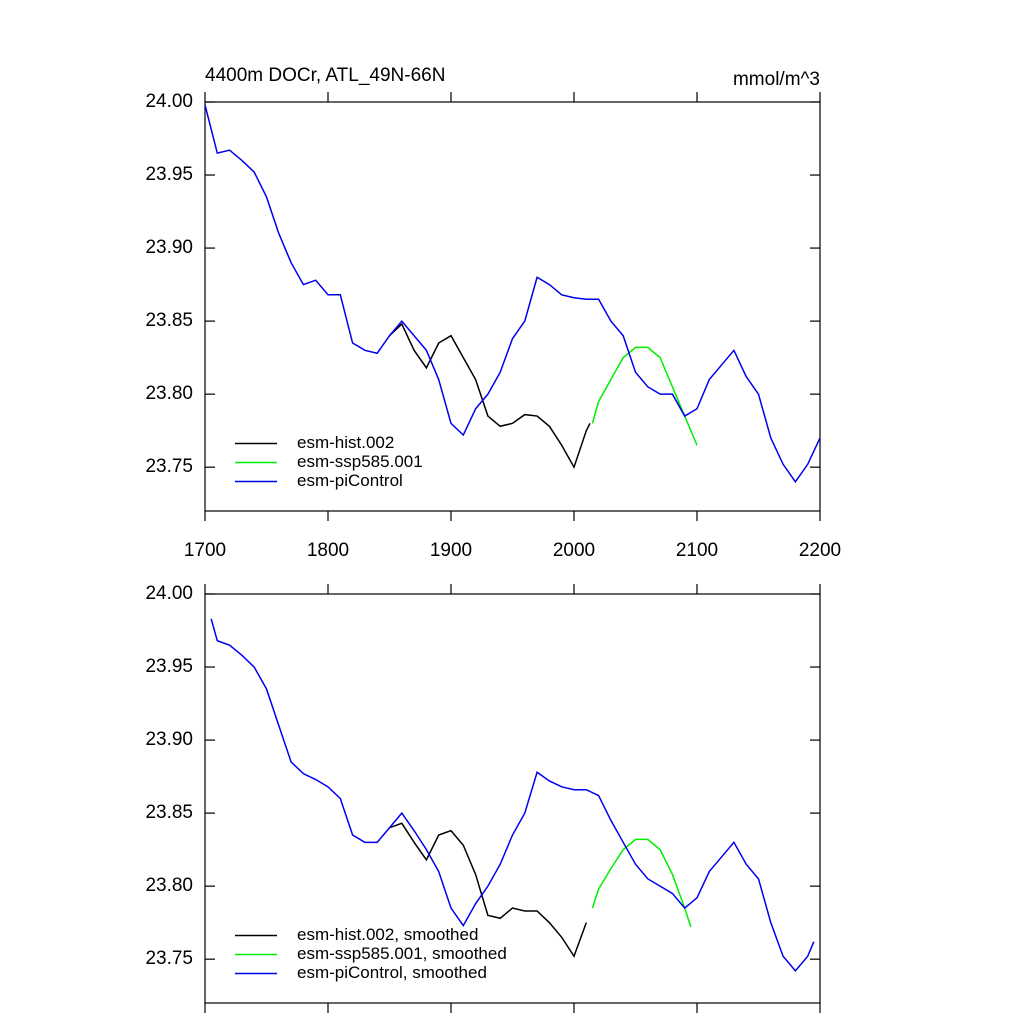 The height and width of the screenshot is (1024, 1024). What do you see at coordinates (451, 550) in the screenshot?
I see `x-tick-label: 1900` at bounding box center [451, 550].